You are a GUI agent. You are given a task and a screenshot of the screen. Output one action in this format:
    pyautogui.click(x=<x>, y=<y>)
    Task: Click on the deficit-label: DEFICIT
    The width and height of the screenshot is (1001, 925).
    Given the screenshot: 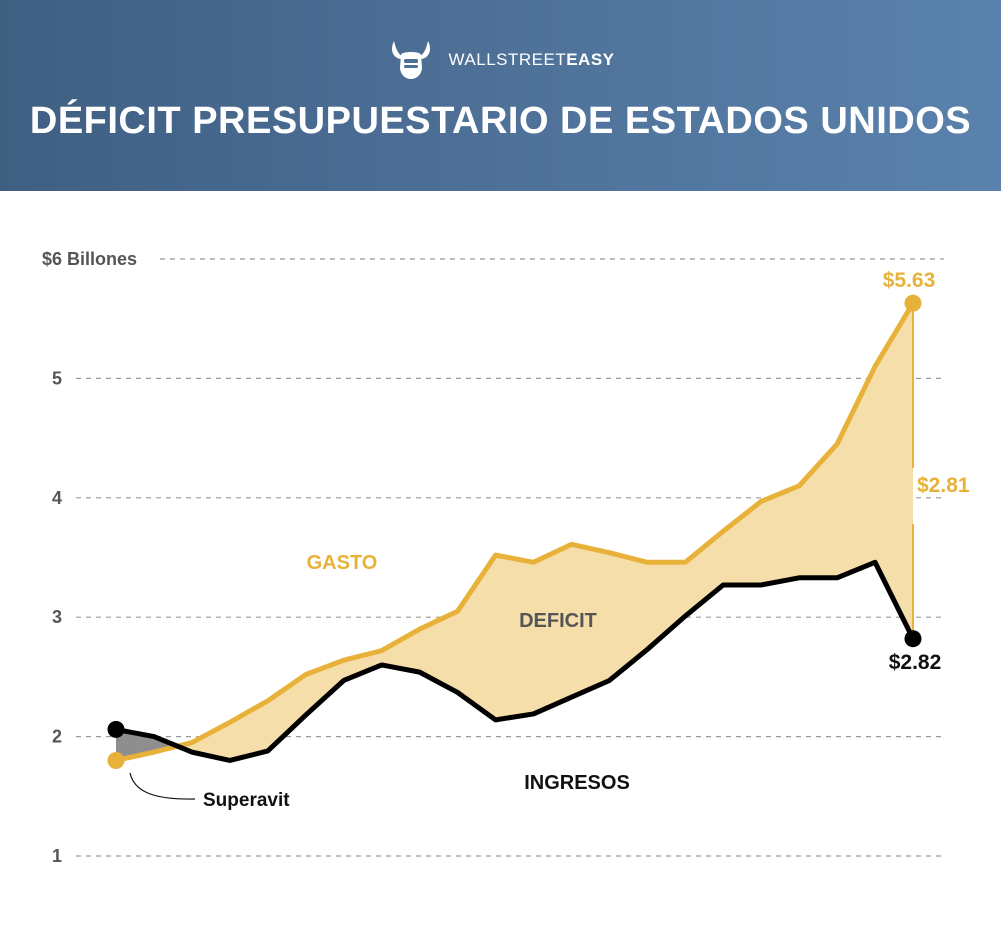 What is the action you would take?
    pyautogui.click(x=558, y=621)
    